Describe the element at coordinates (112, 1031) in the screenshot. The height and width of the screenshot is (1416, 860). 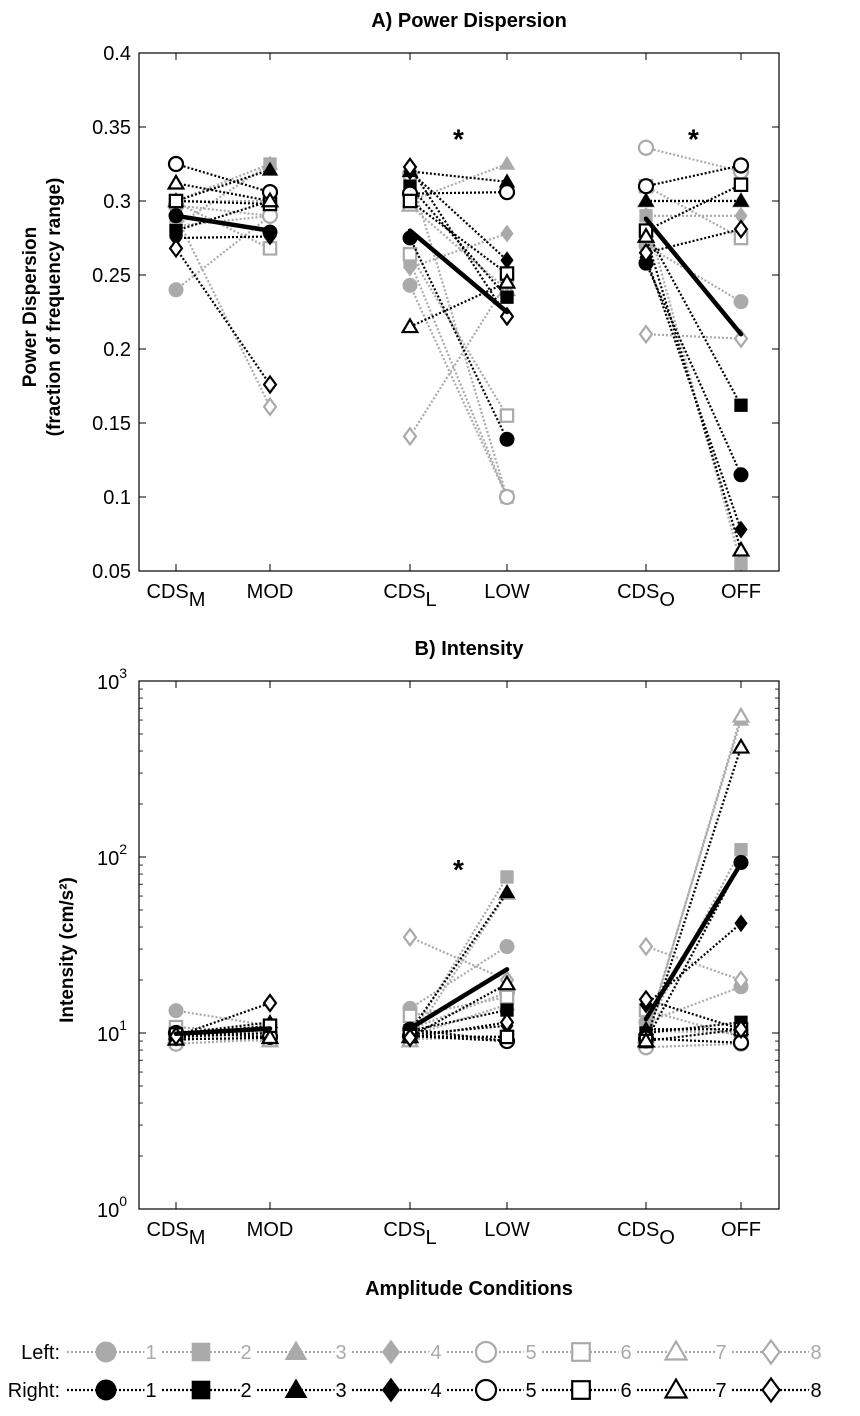
I see `y-tick-label: 101` at that location.